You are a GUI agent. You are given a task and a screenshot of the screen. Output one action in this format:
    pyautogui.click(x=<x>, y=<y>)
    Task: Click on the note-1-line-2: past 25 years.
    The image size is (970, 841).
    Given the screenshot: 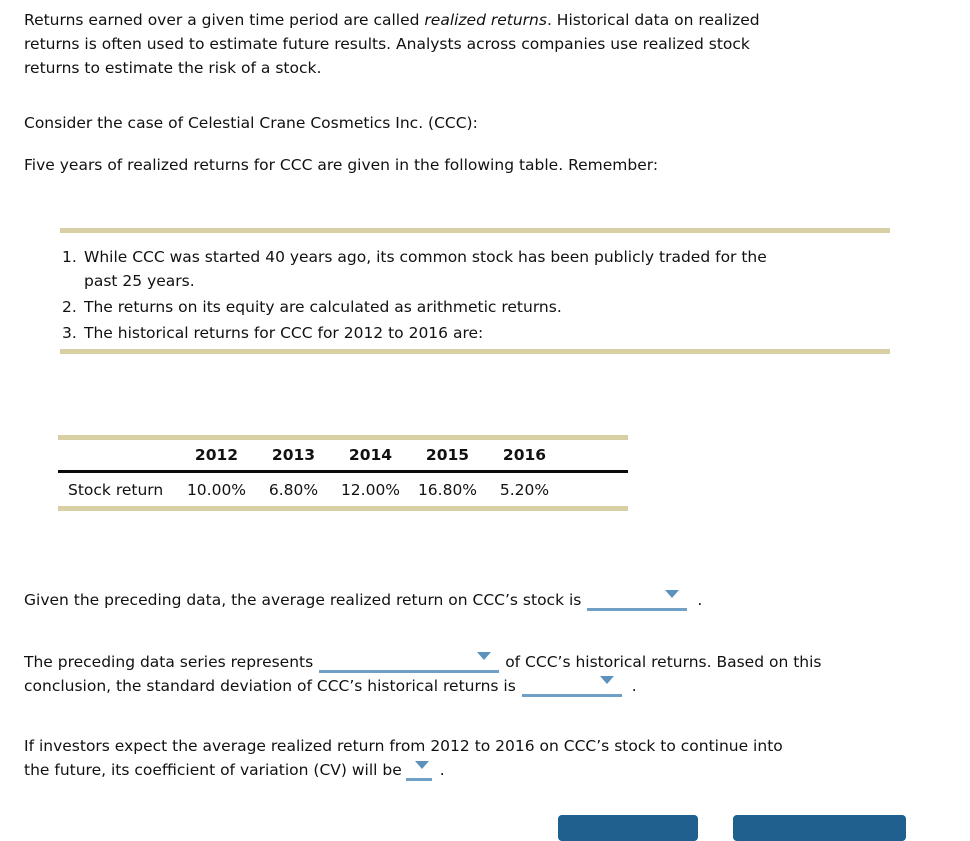 What is the action you would take?
    pyautogui.click(x=139, y=281)
    